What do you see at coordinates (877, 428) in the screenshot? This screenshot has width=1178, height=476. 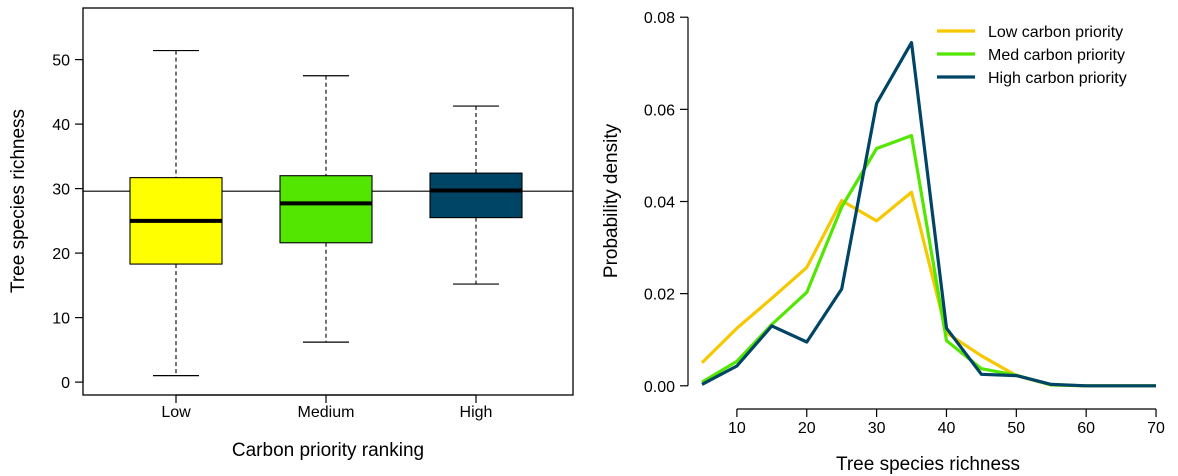 I see `x-tick-label: 30` at bounding box center [877, 428].